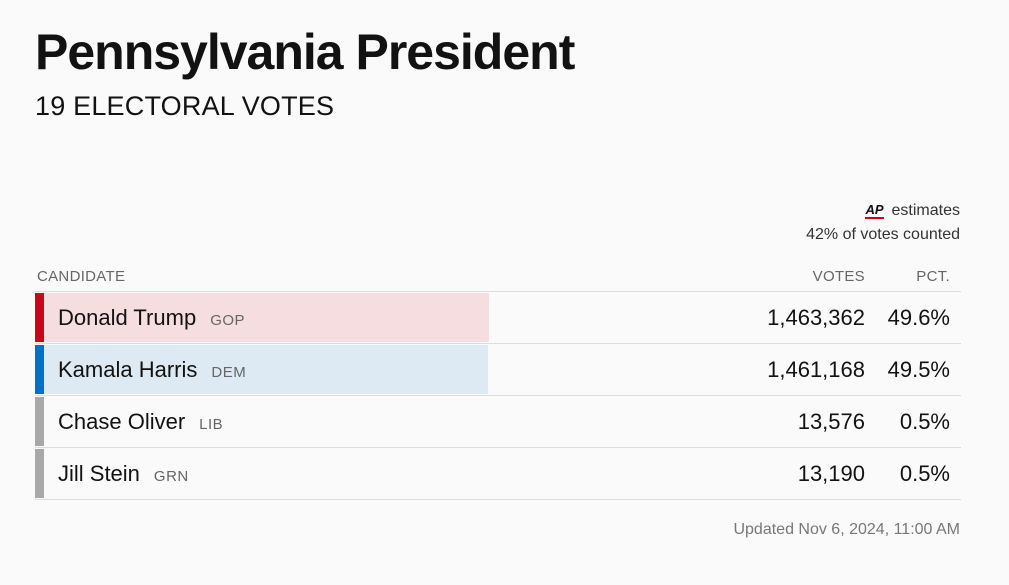  What do you see at coordinates (918, 369) in the screenshot?
I see `pct-value: 49.5%` at bounding box center [918, 369].